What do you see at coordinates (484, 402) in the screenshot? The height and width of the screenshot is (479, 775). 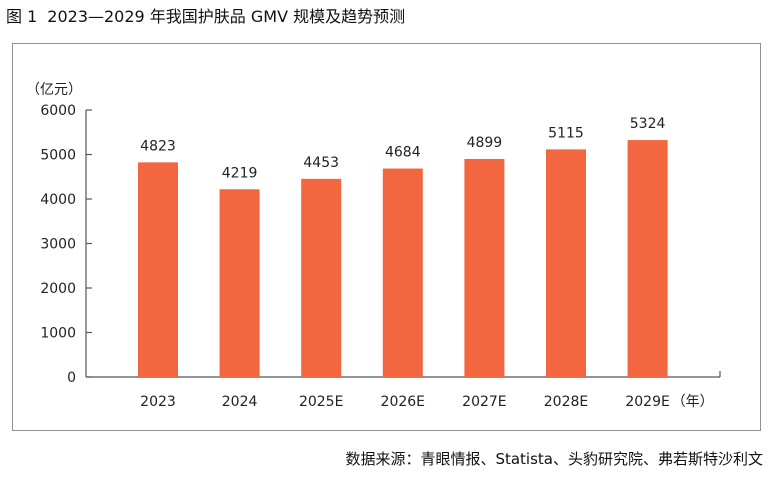 I see `x-tick-label: 2027E` at bounding box center [484, 402].